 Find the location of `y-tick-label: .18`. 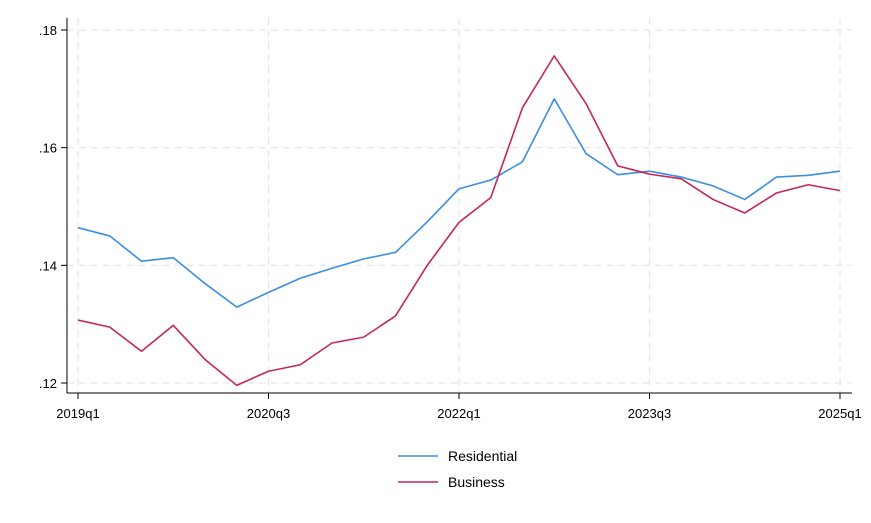

y-tick-label: .18 is located at coordinates (48, 30).